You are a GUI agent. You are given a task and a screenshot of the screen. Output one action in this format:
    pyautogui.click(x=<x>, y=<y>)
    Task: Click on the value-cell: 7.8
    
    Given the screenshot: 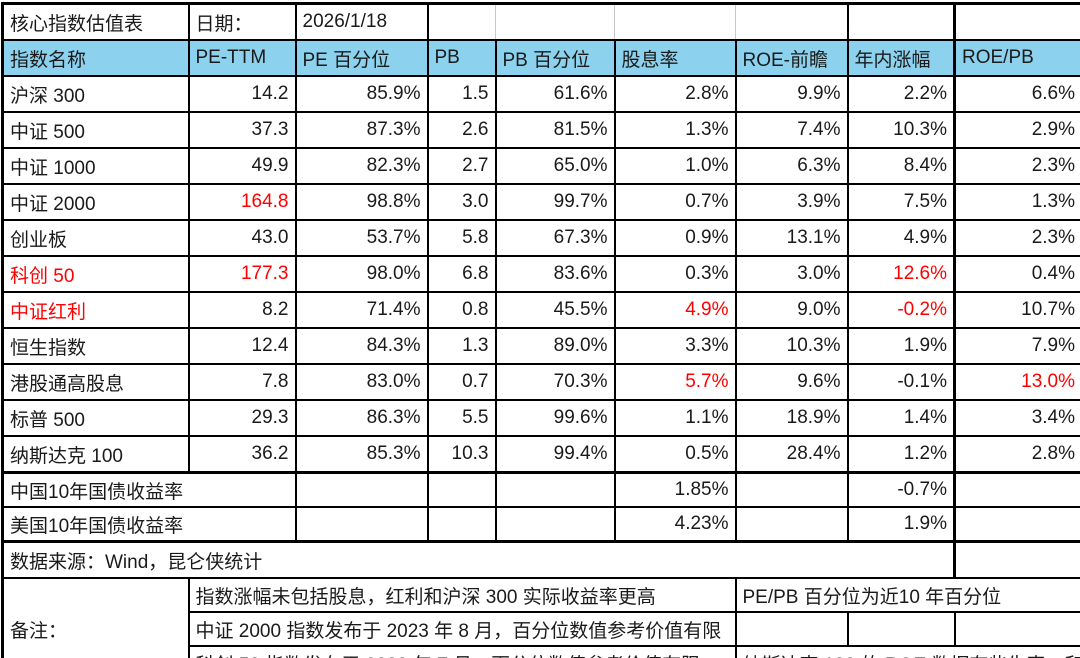 What is the action you would take?
    pyautogui.click(x=242, y=382)
    